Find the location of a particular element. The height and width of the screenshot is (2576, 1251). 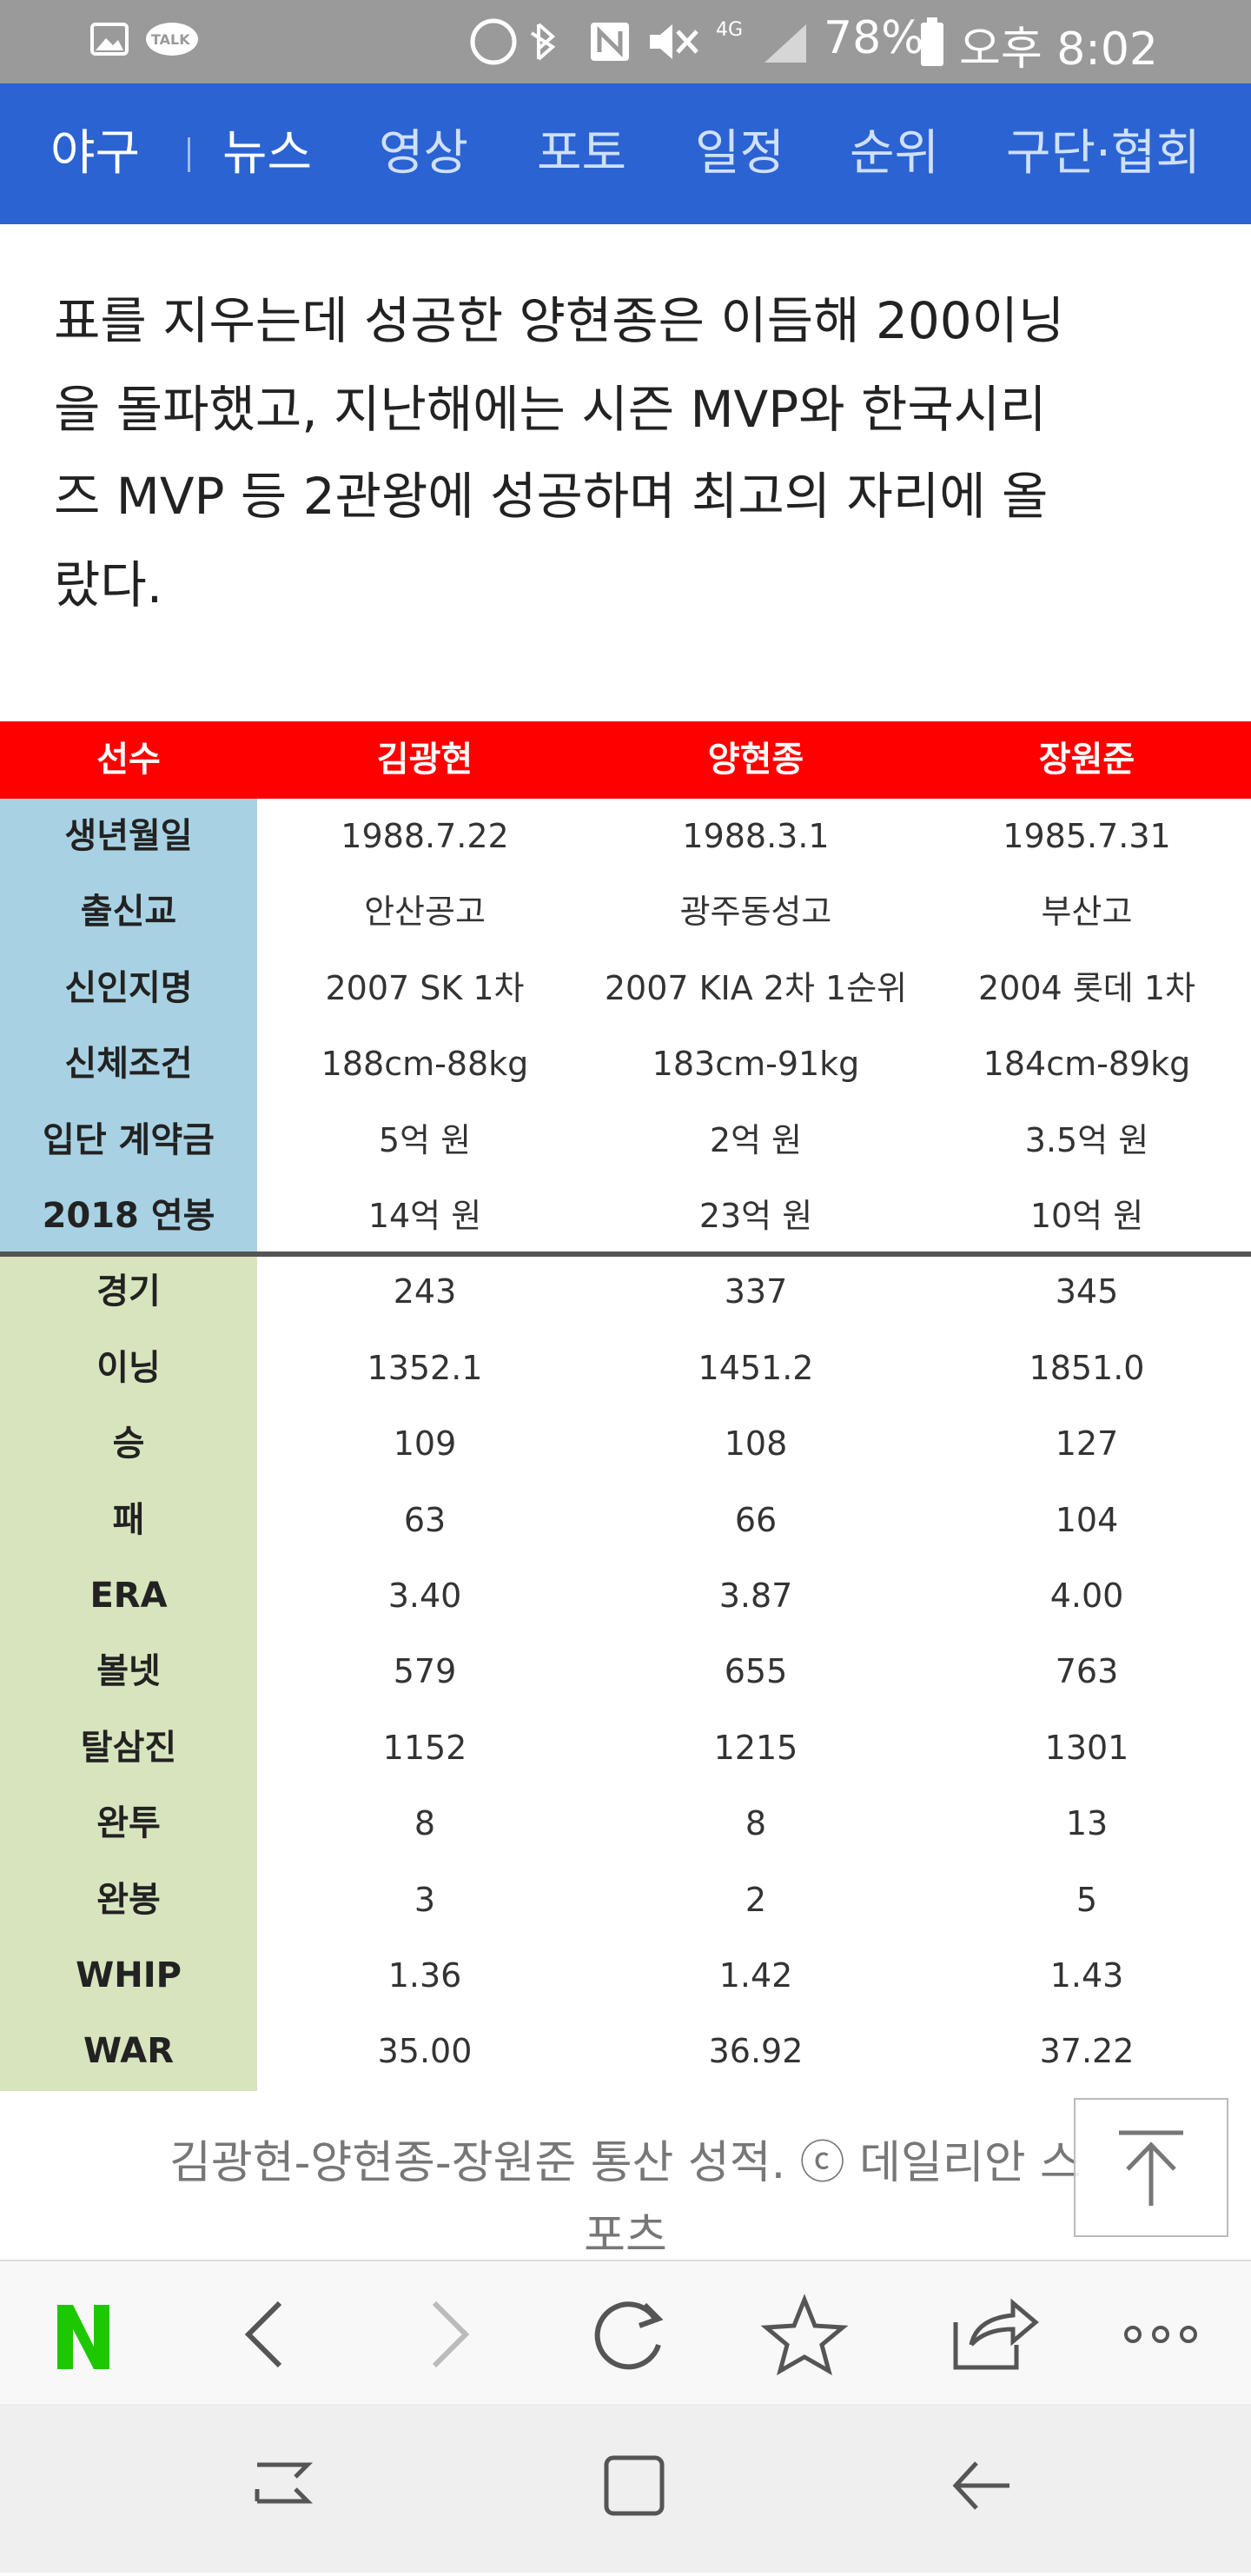

system-nav-icons is located at coordinates (632, 2485).